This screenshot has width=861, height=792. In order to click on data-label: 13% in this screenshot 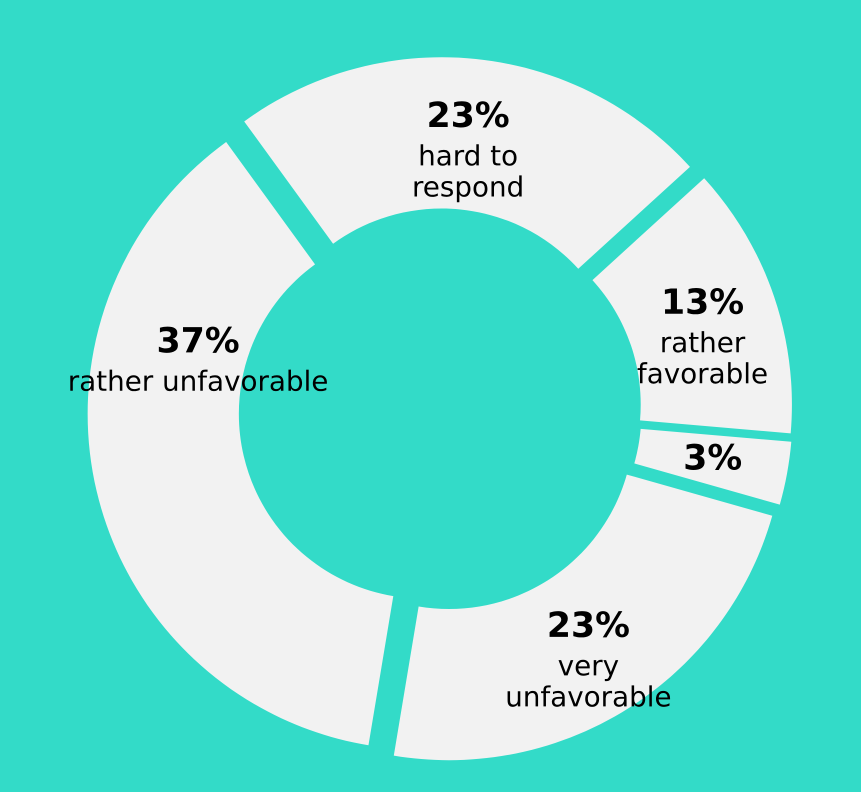, I will do `click(703, 301)`.